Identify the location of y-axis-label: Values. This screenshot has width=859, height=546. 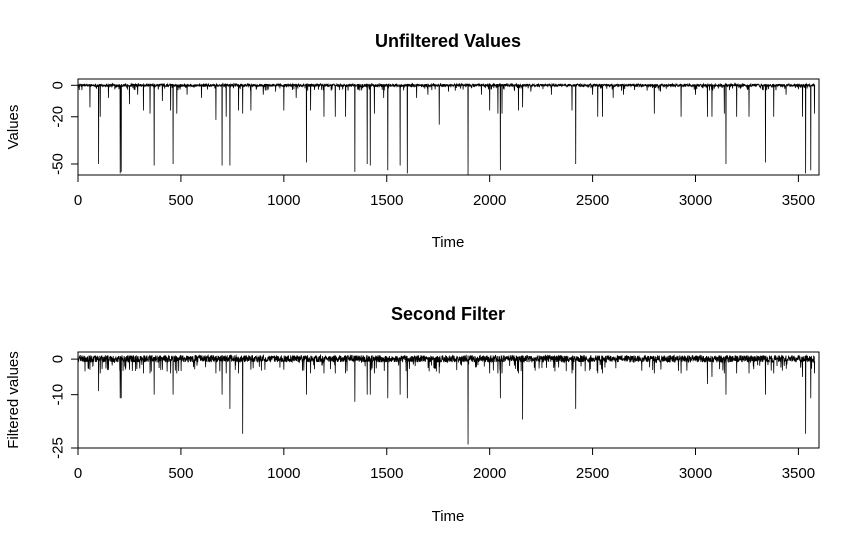
(13, 127).